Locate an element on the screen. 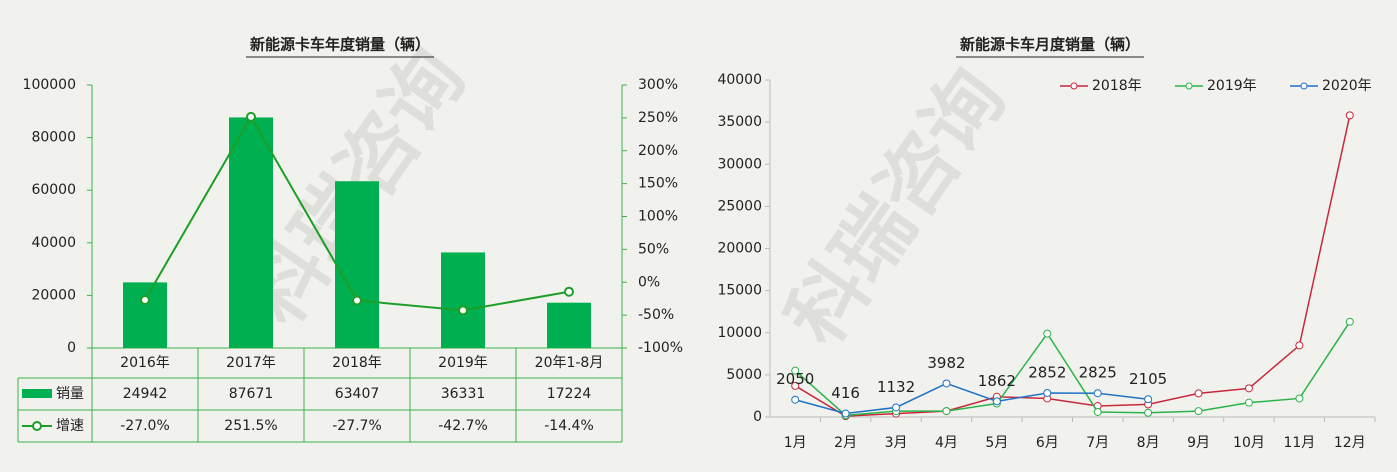 This screenshot has width=1397, height=472. y2-tick-label: -100% is located at coordinates (660, 348).